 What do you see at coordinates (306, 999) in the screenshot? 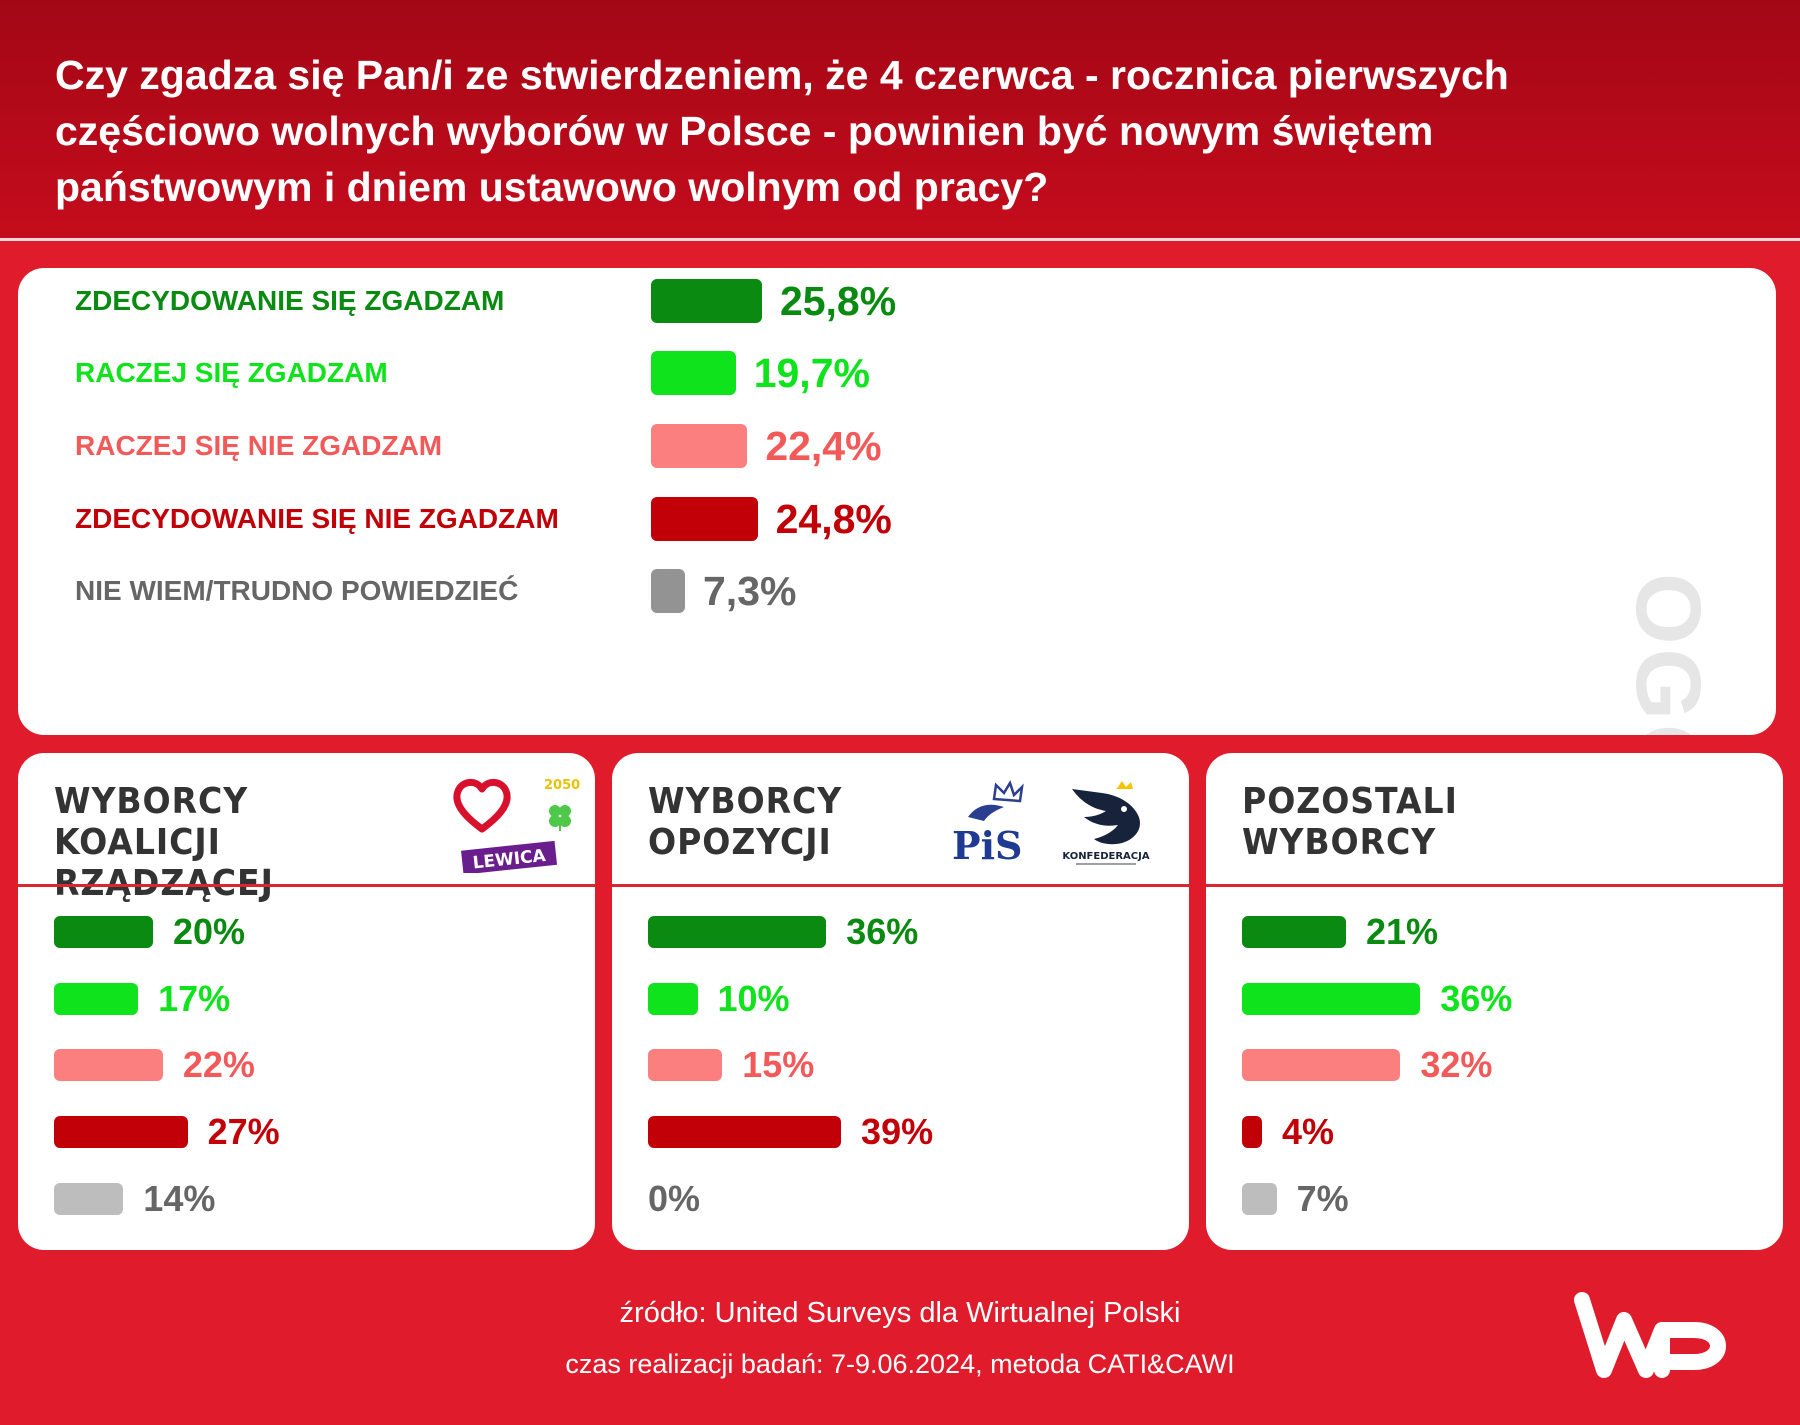
I see `group-row: 17%` at bounding box center [306, 999].